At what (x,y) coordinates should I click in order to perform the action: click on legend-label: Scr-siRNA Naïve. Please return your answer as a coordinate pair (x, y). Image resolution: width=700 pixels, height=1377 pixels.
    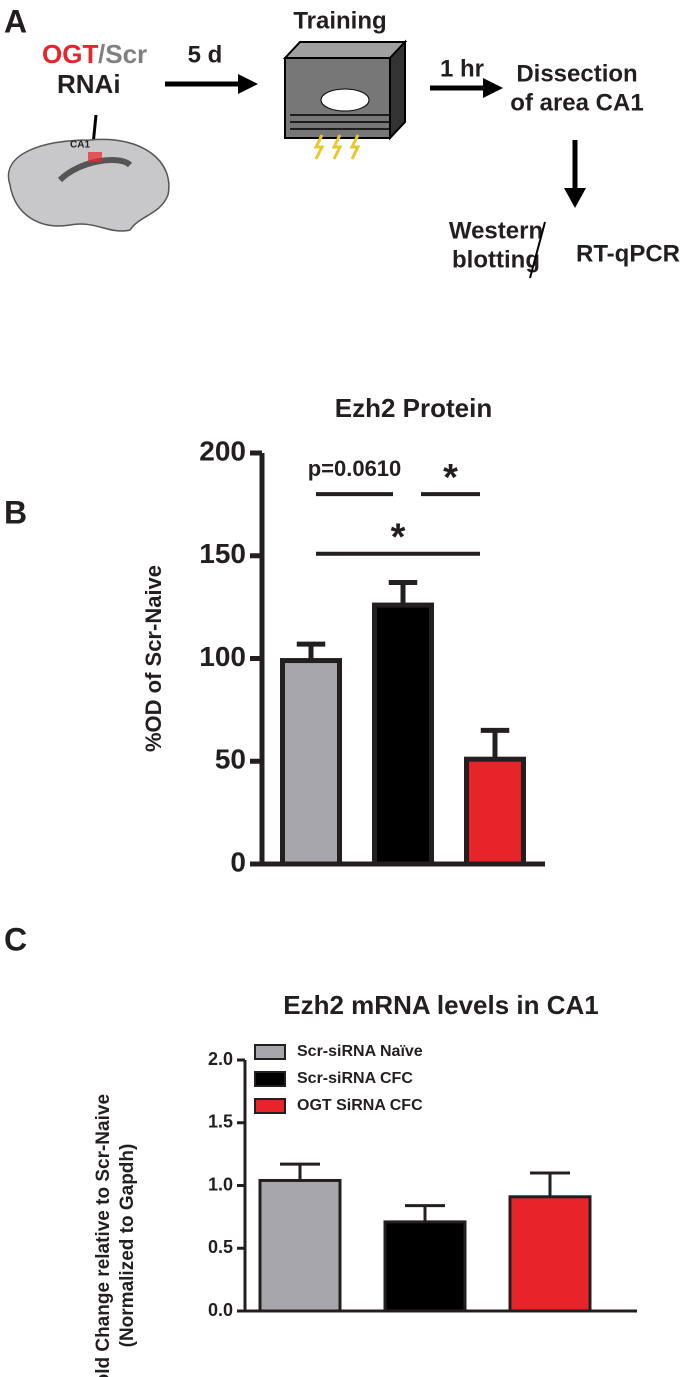
    Looking at the image, I should click on (360, 1051).